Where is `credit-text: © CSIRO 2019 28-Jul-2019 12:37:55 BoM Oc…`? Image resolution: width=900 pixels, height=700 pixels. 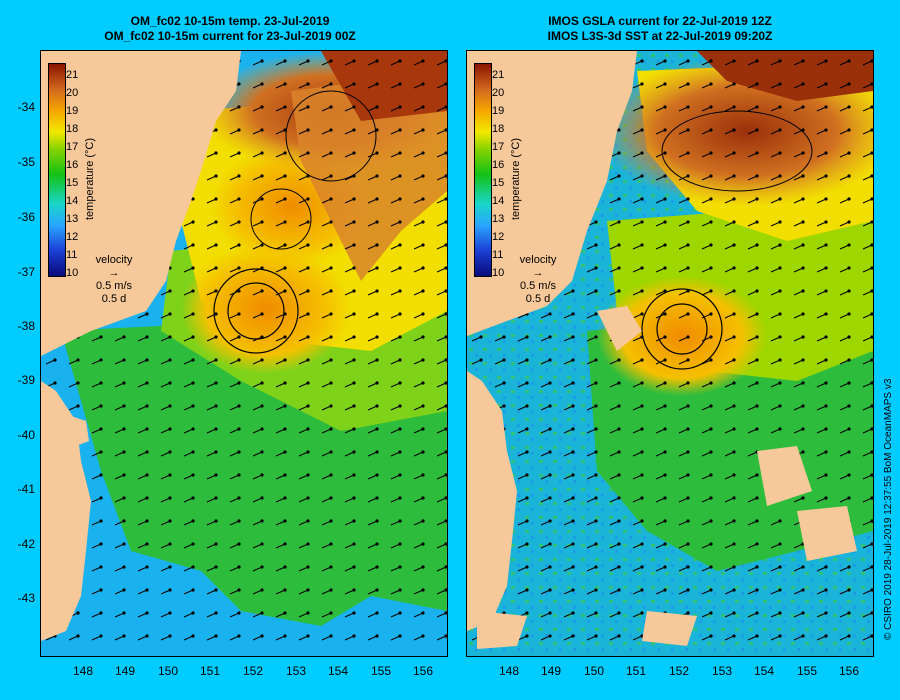
credit-text: © CSIRO 2019 28-Jul-2019 12:37:55 BoM Oc… is located at coordinates (888, 509).